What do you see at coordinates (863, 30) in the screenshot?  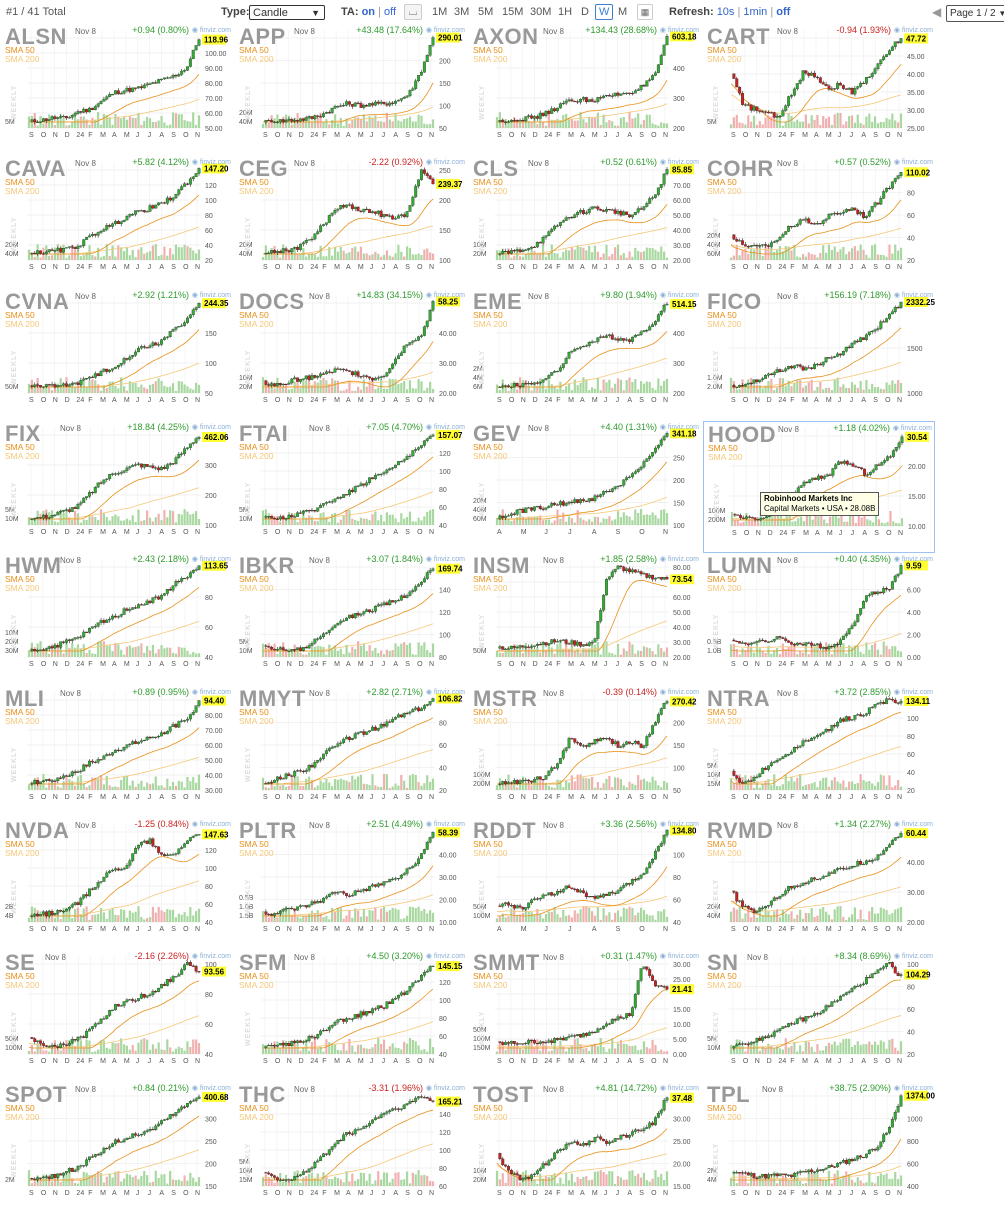 I see `price-change: -0.94 (1.93%)` at bounding box center [863, 30].